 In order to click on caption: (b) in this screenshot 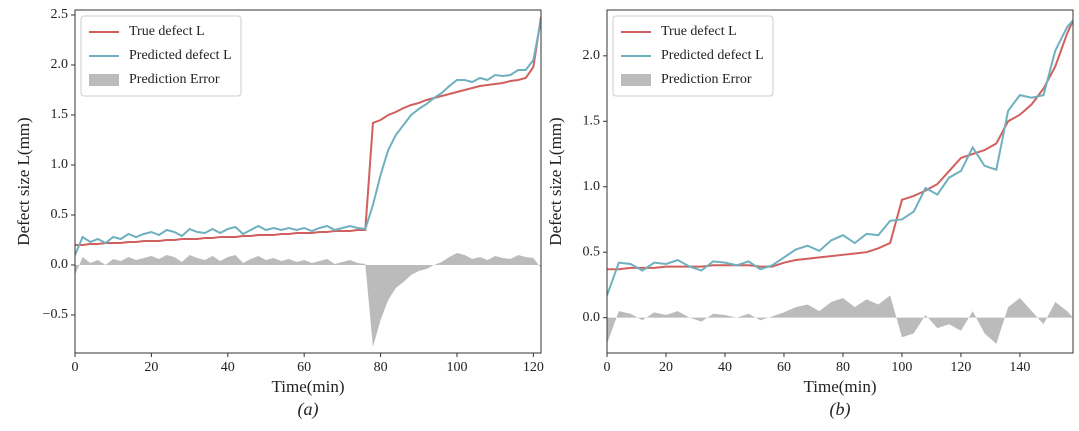, I will do `click(840, 409)`.